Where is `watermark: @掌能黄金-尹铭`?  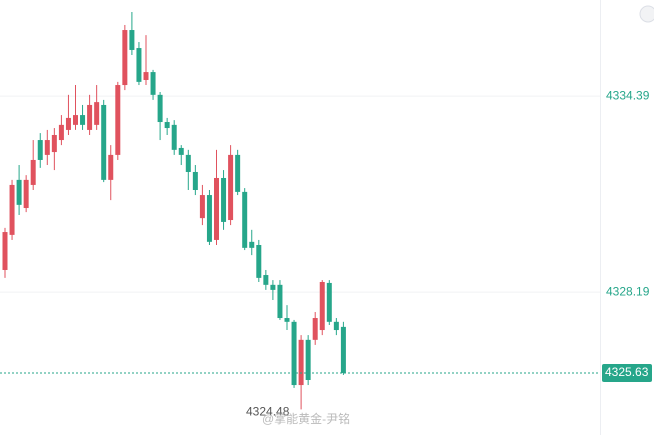 watermark: @掌能黄金-尹铭 is located at coordinates (306, 418).